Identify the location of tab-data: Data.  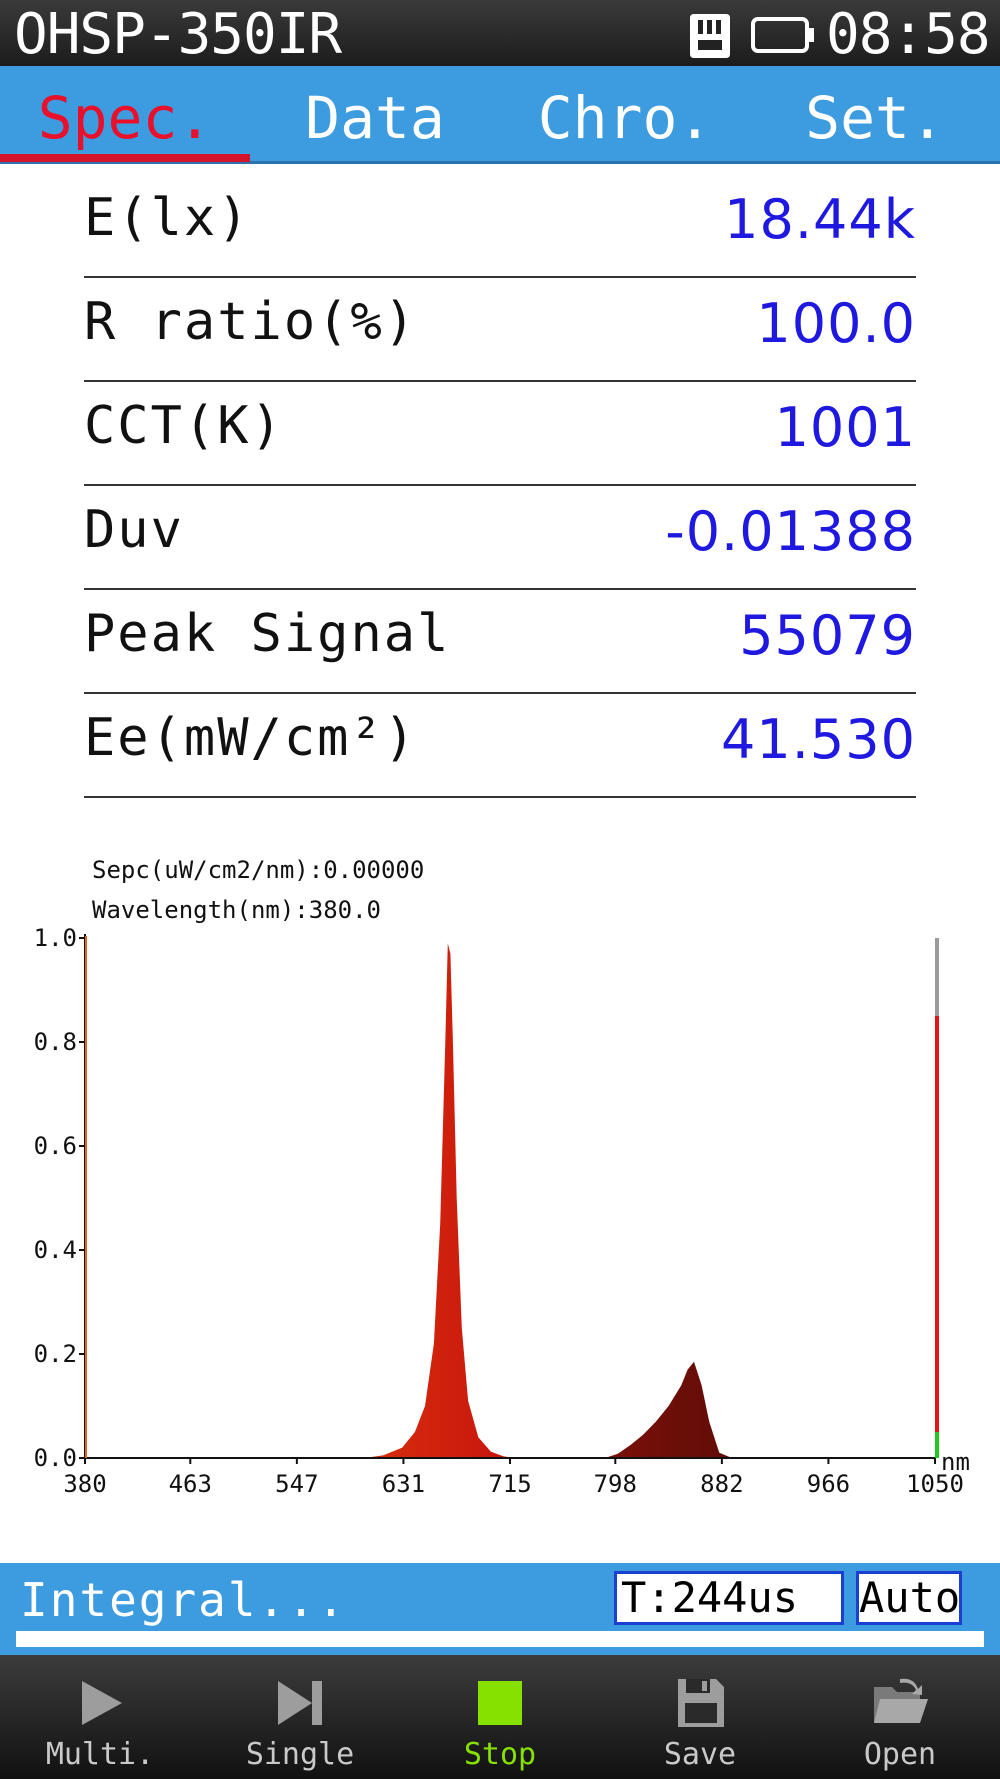
(375, 118).